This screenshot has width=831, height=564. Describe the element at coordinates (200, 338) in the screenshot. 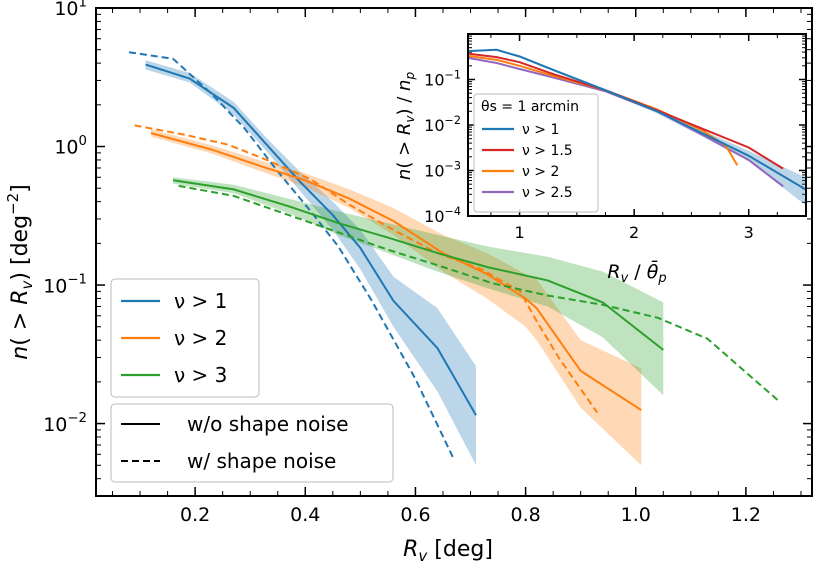

I see `series-legend-label: ν > 2` at that location.